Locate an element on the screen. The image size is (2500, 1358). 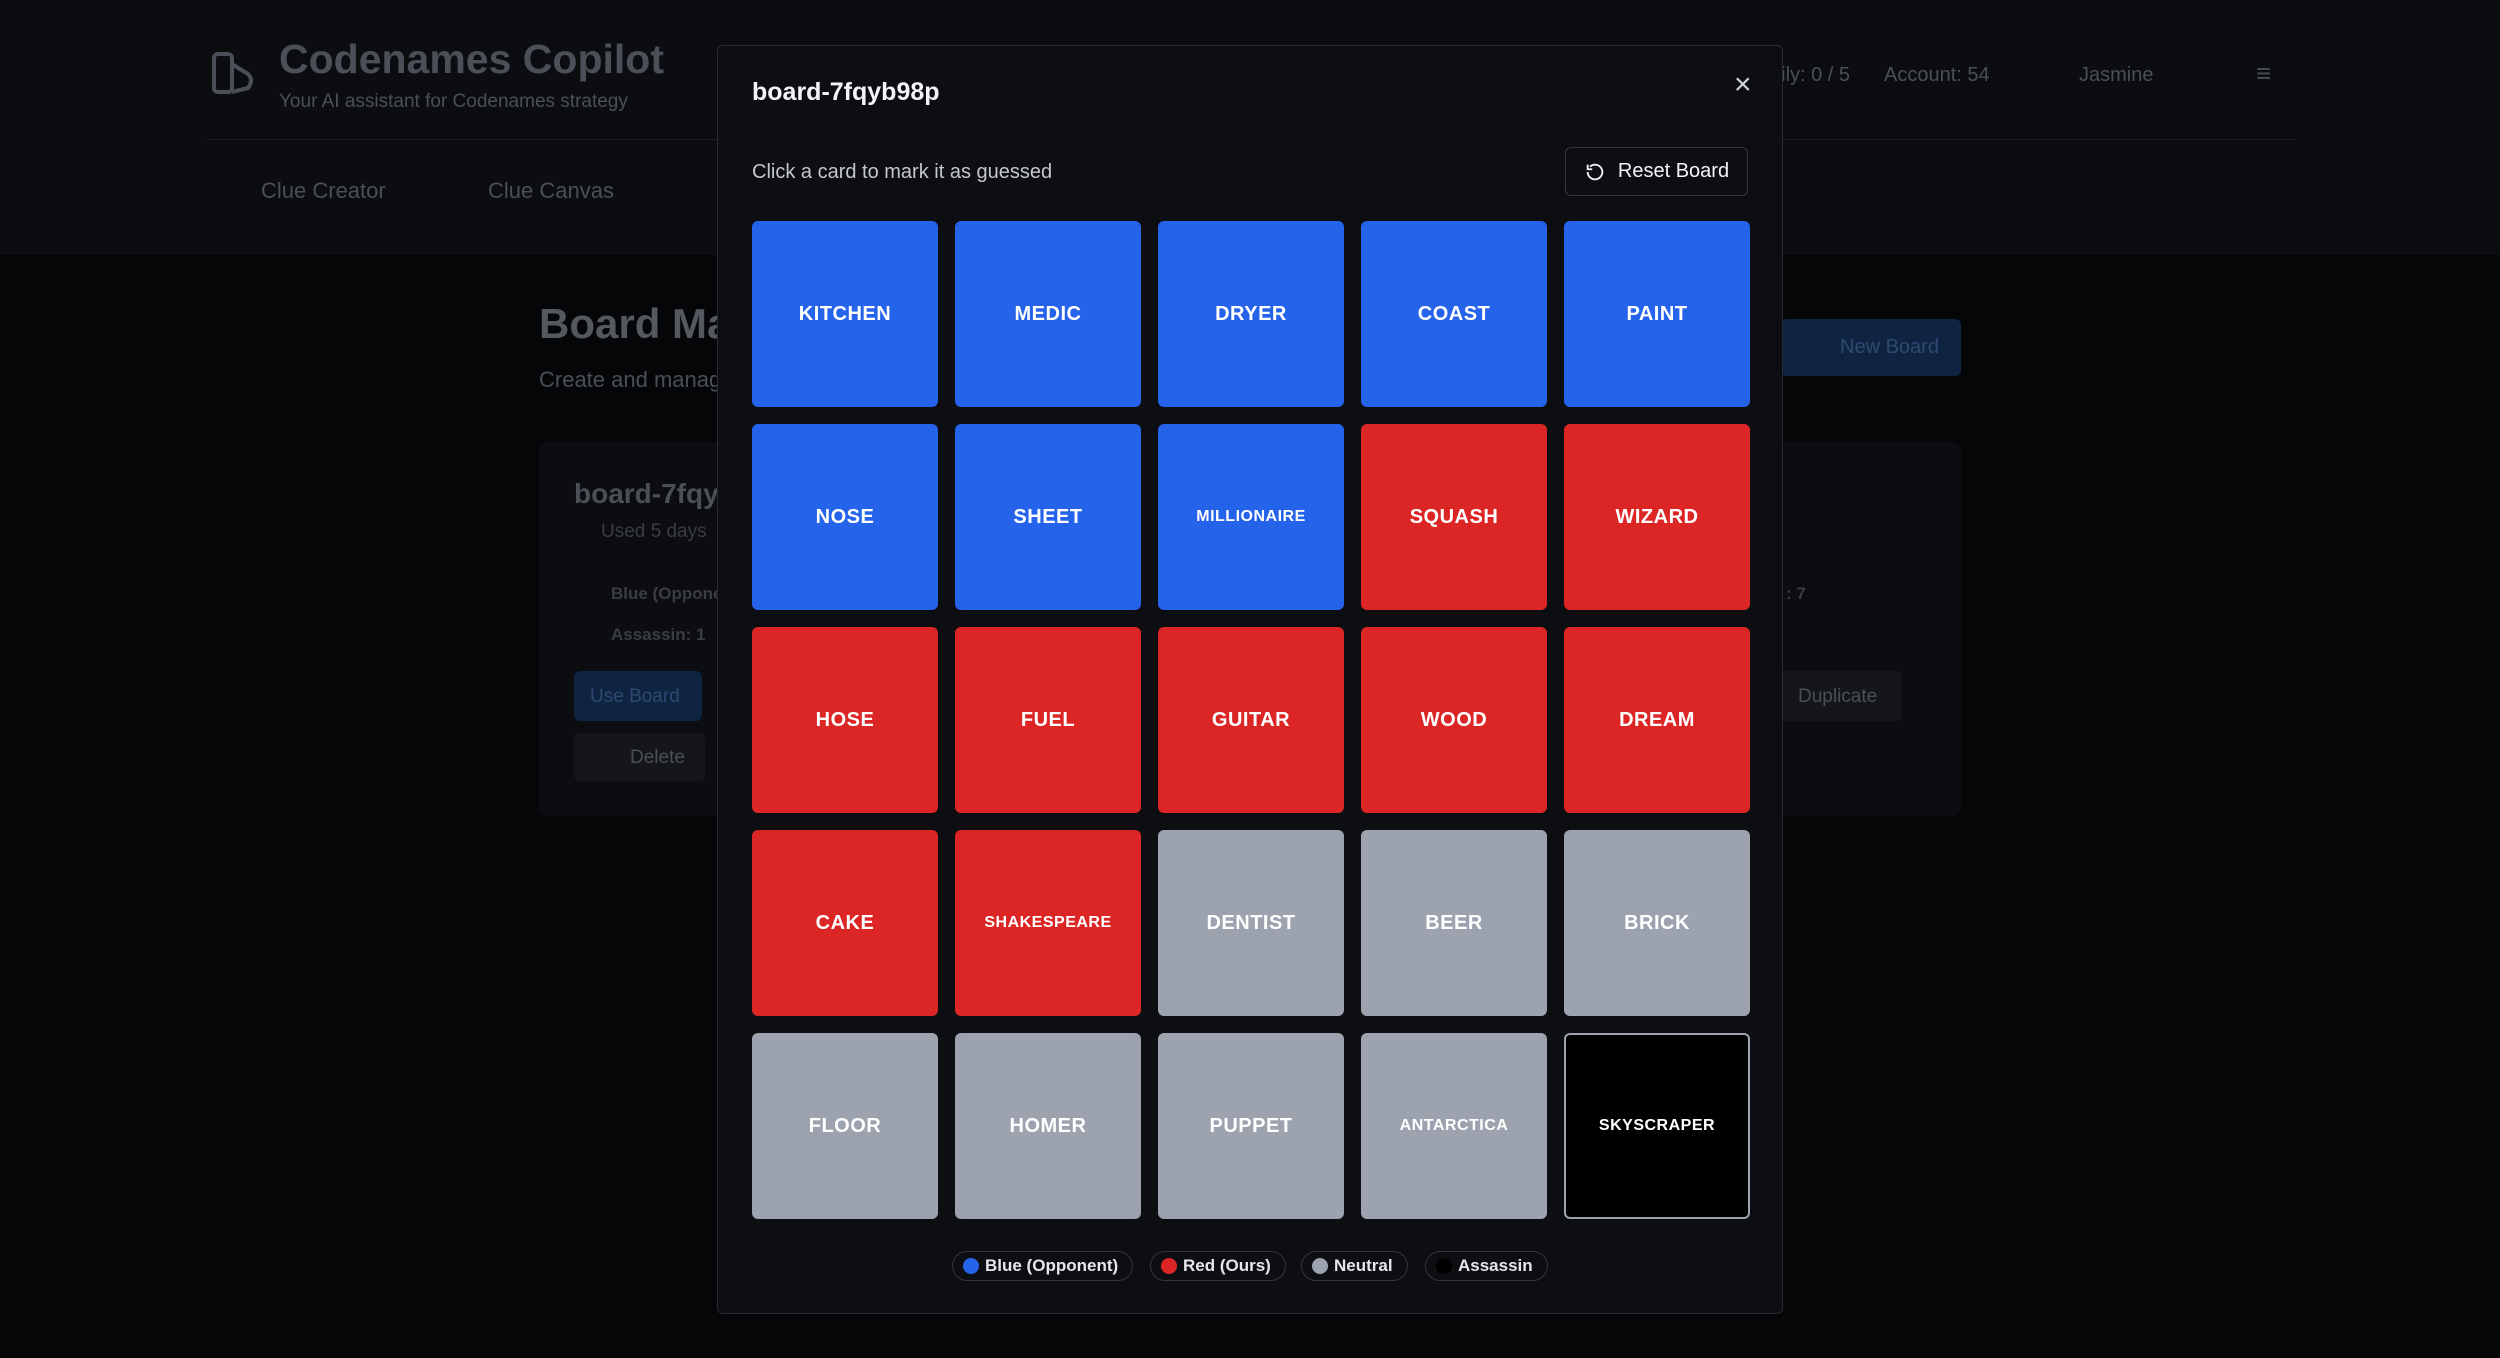
logo is located at coordinates (232, 73).